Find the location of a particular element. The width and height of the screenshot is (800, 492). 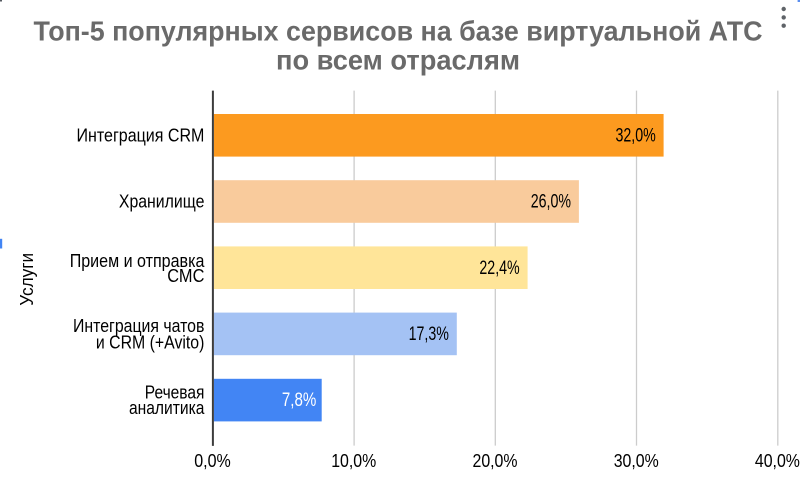

svg-text: Интеграция CRM is located at coordinates (141, 136).